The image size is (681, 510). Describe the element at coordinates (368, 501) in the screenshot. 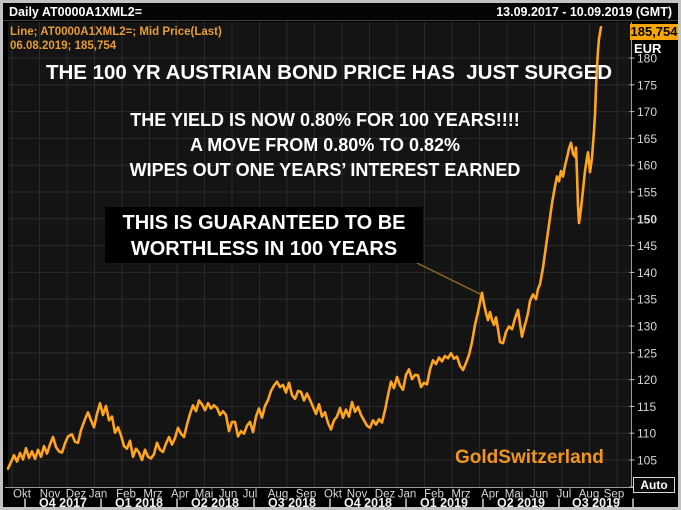

I see `svg-text: Q4 2018` at that location.